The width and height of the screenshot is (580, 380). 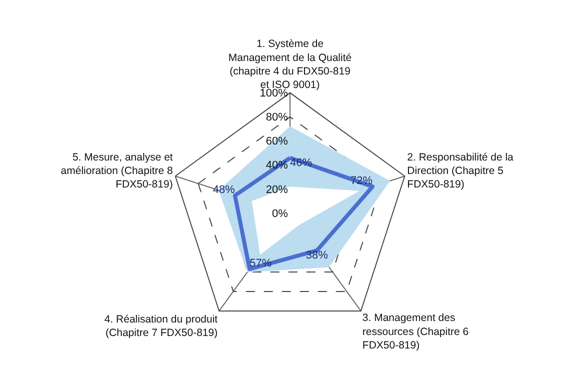 What do you see at coordinates (277, 166) in the screenshot?
I see `y-tick-label: 40%` at bounding box center [277, 166].